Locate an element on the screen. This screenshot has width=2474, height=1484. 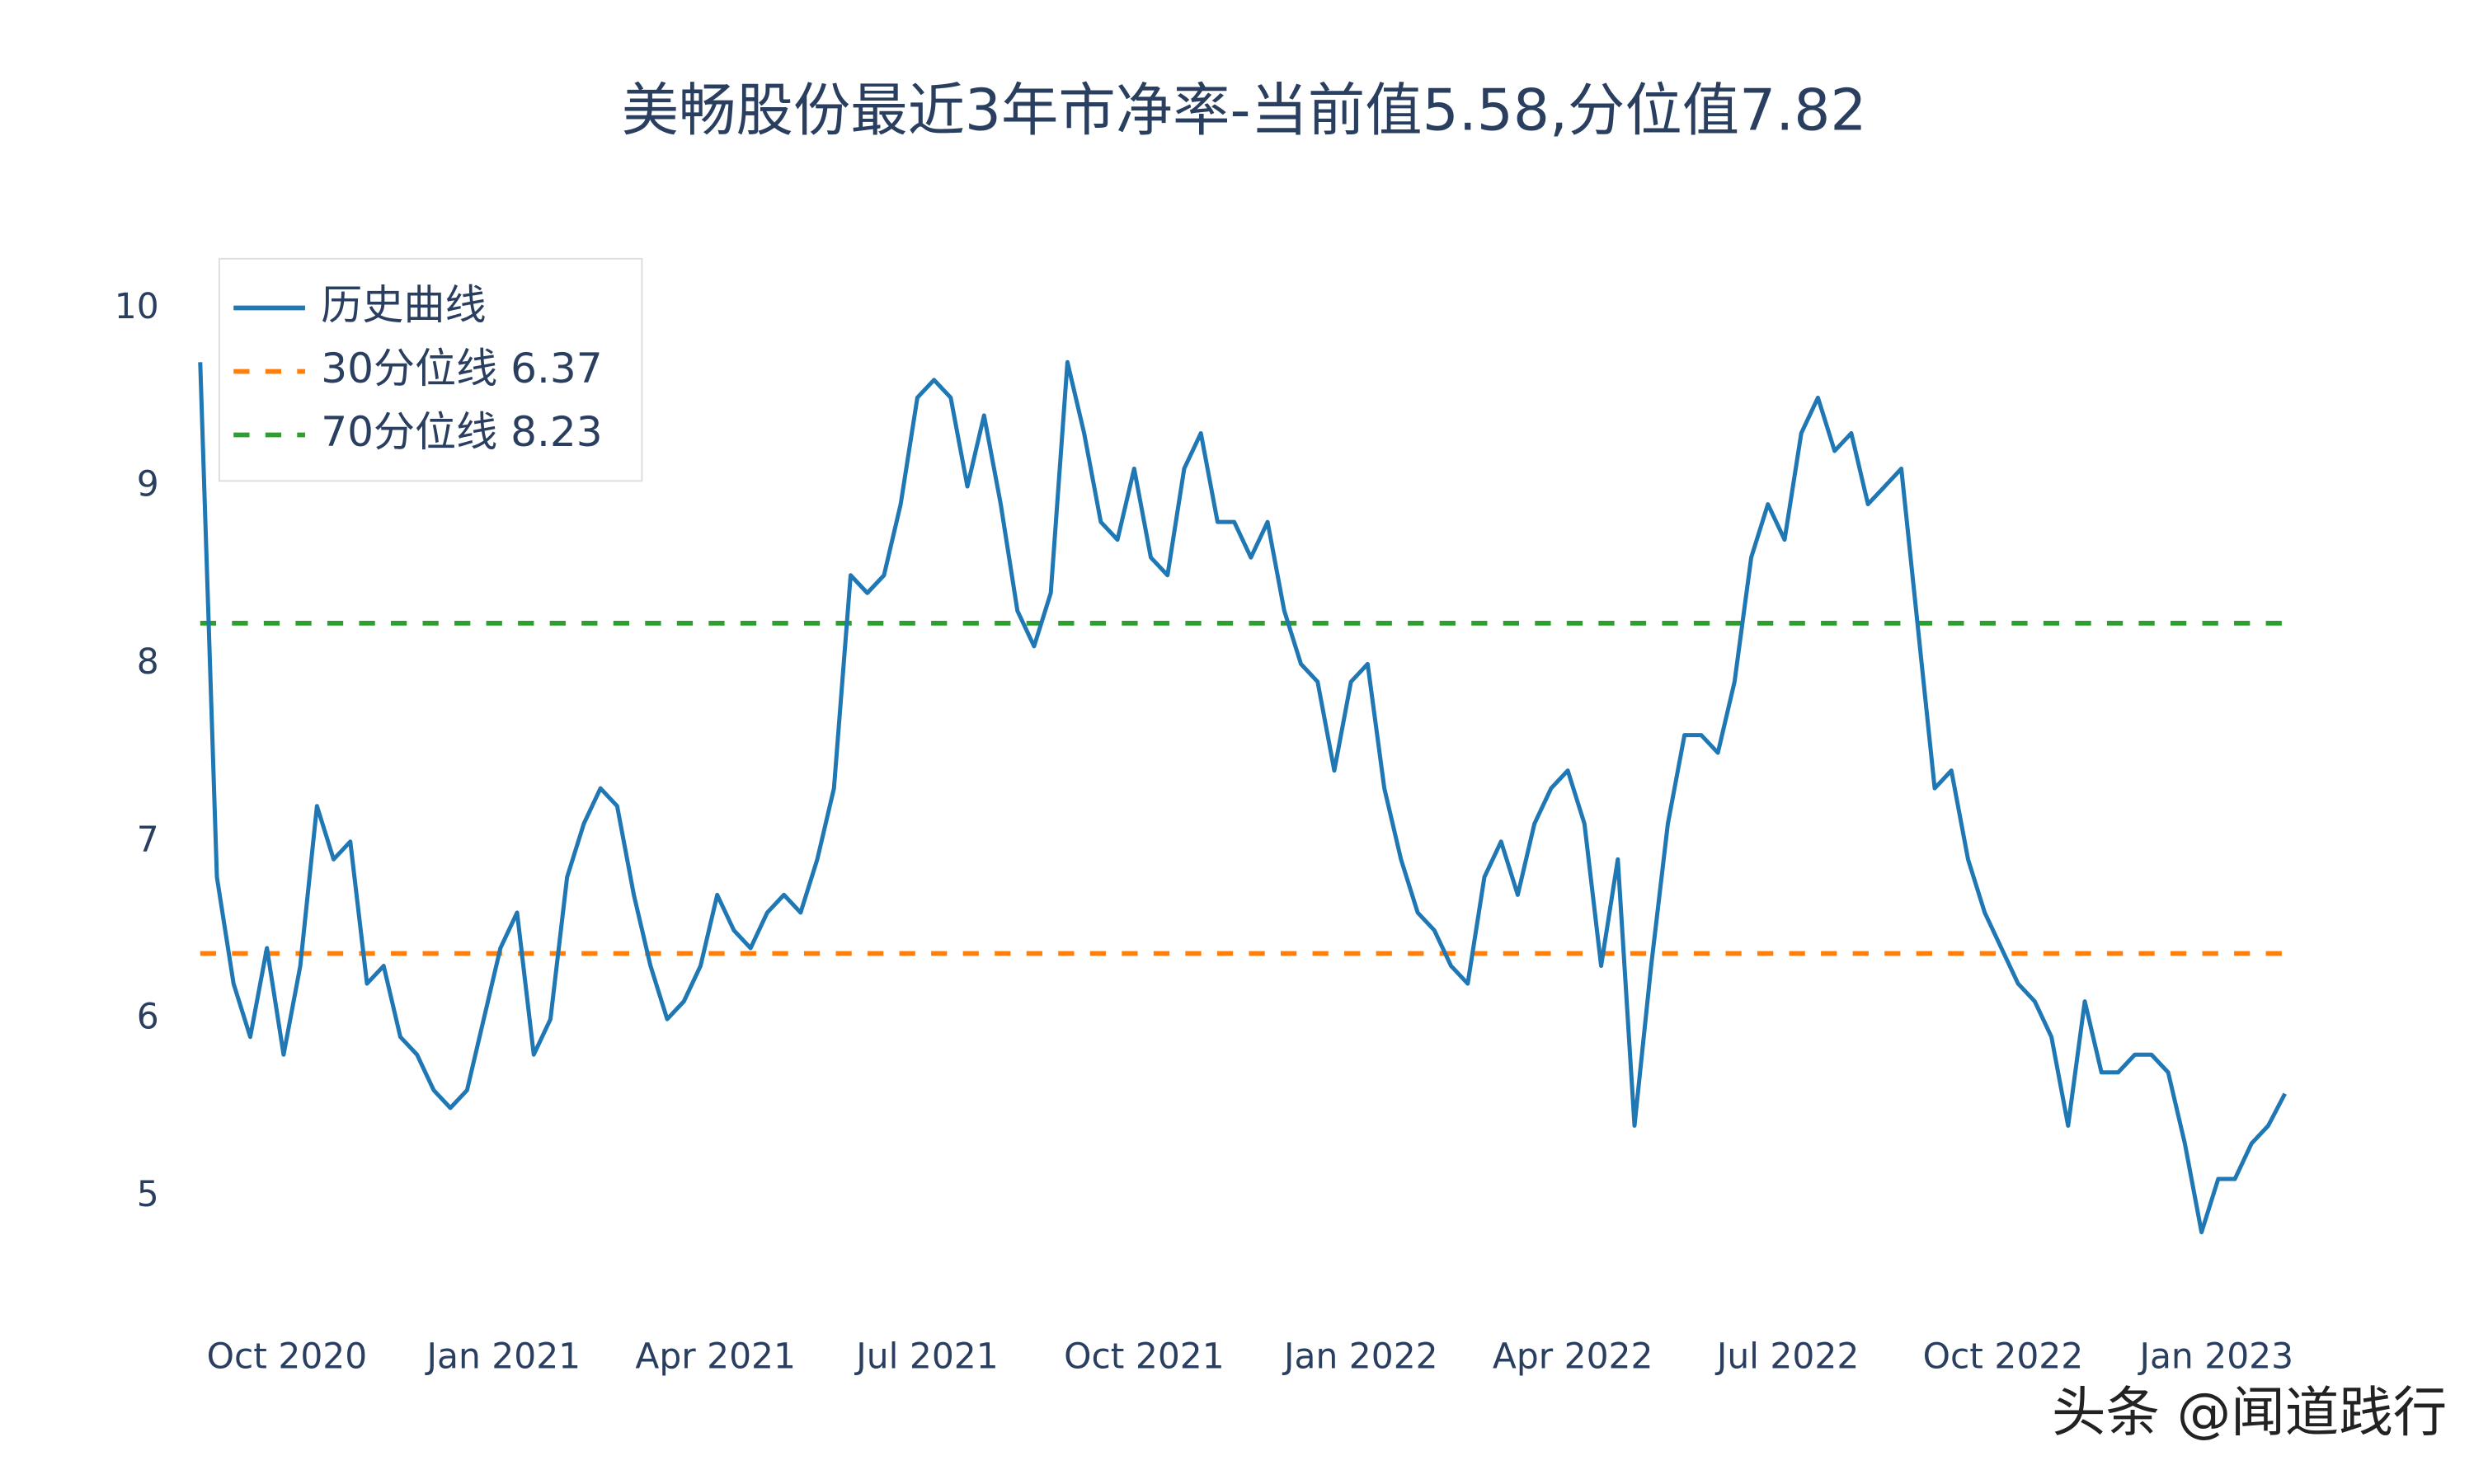
y-tick-label: 10 is located at coordinates (137, 306).